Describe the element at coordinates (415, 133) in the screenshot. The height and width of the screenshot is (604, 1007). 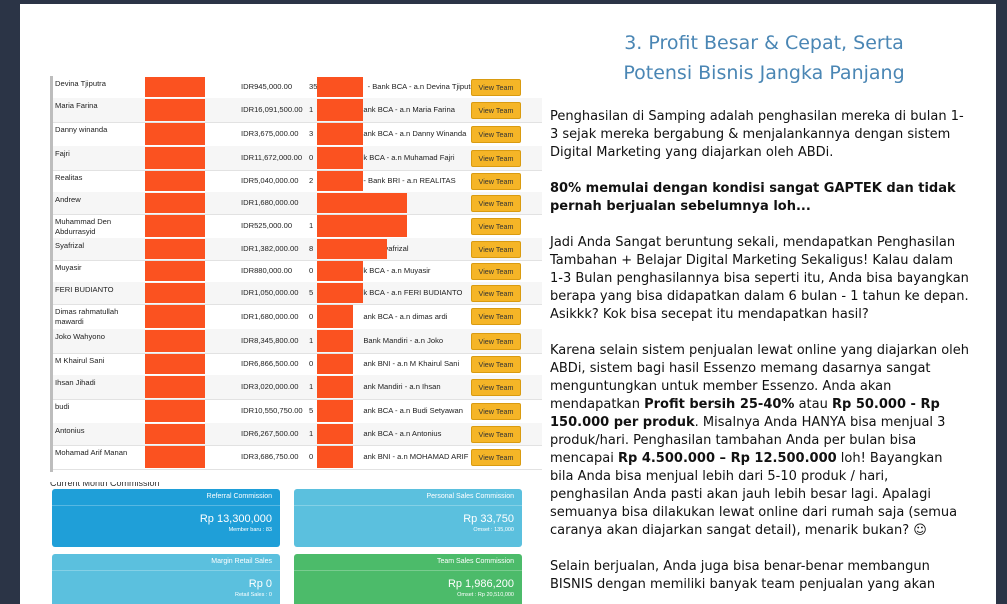
I see `bank-detail: ank BCA - a.n Danny Winanda` at that location.